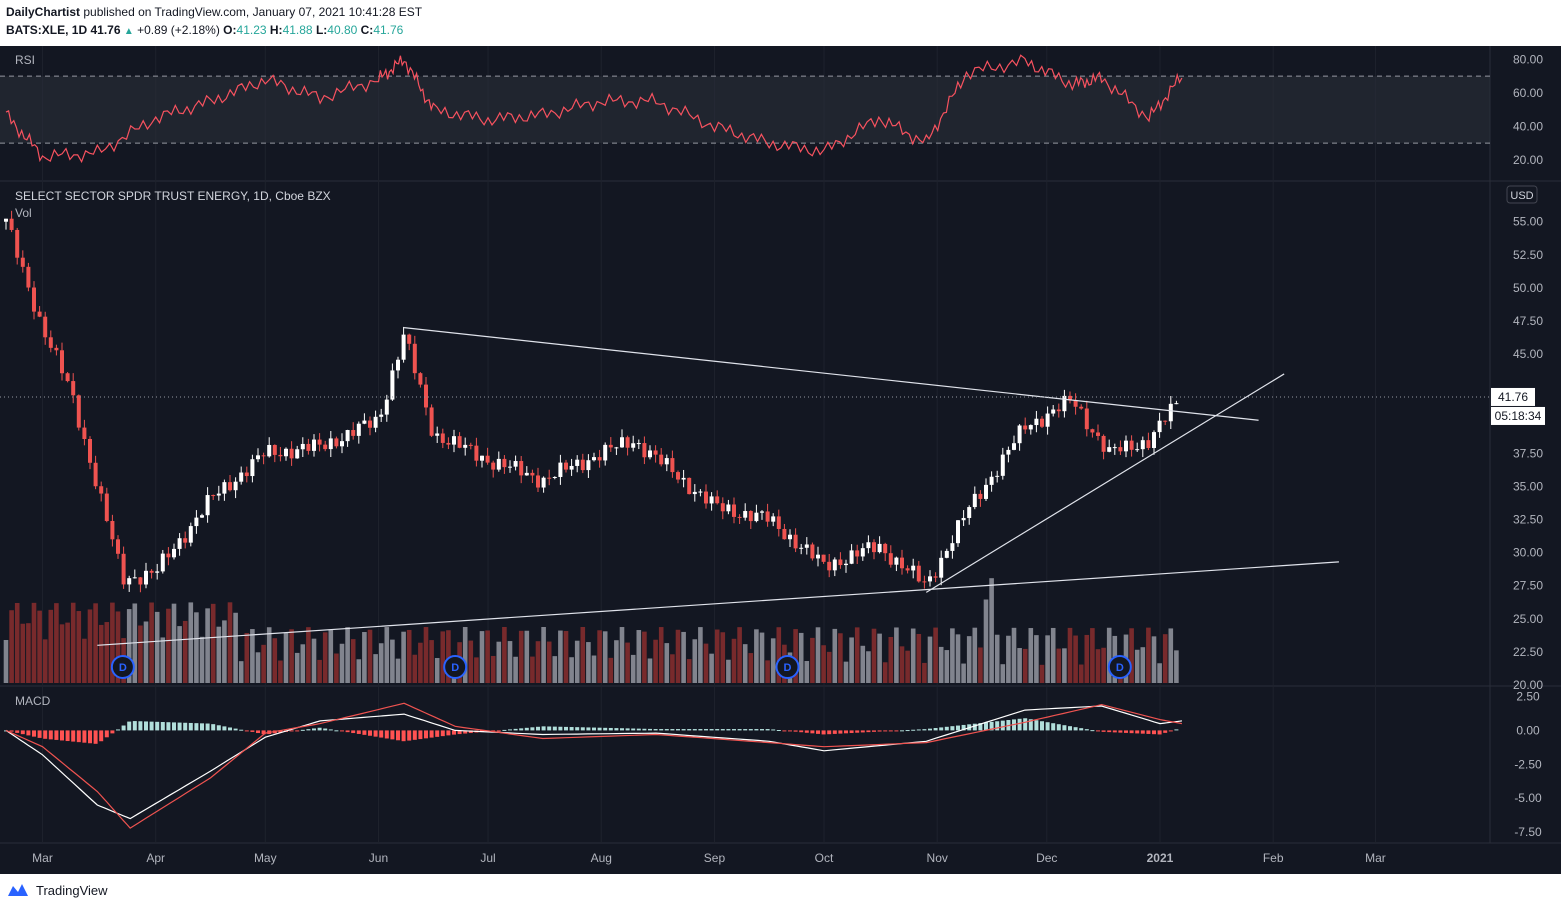 Image resolution: width=1561 pixels, height=908 pixels. What do you see at coordinates (388, 30) in the screenshot?
I see `close-value: 41.76` at bounding box center [388, 30].